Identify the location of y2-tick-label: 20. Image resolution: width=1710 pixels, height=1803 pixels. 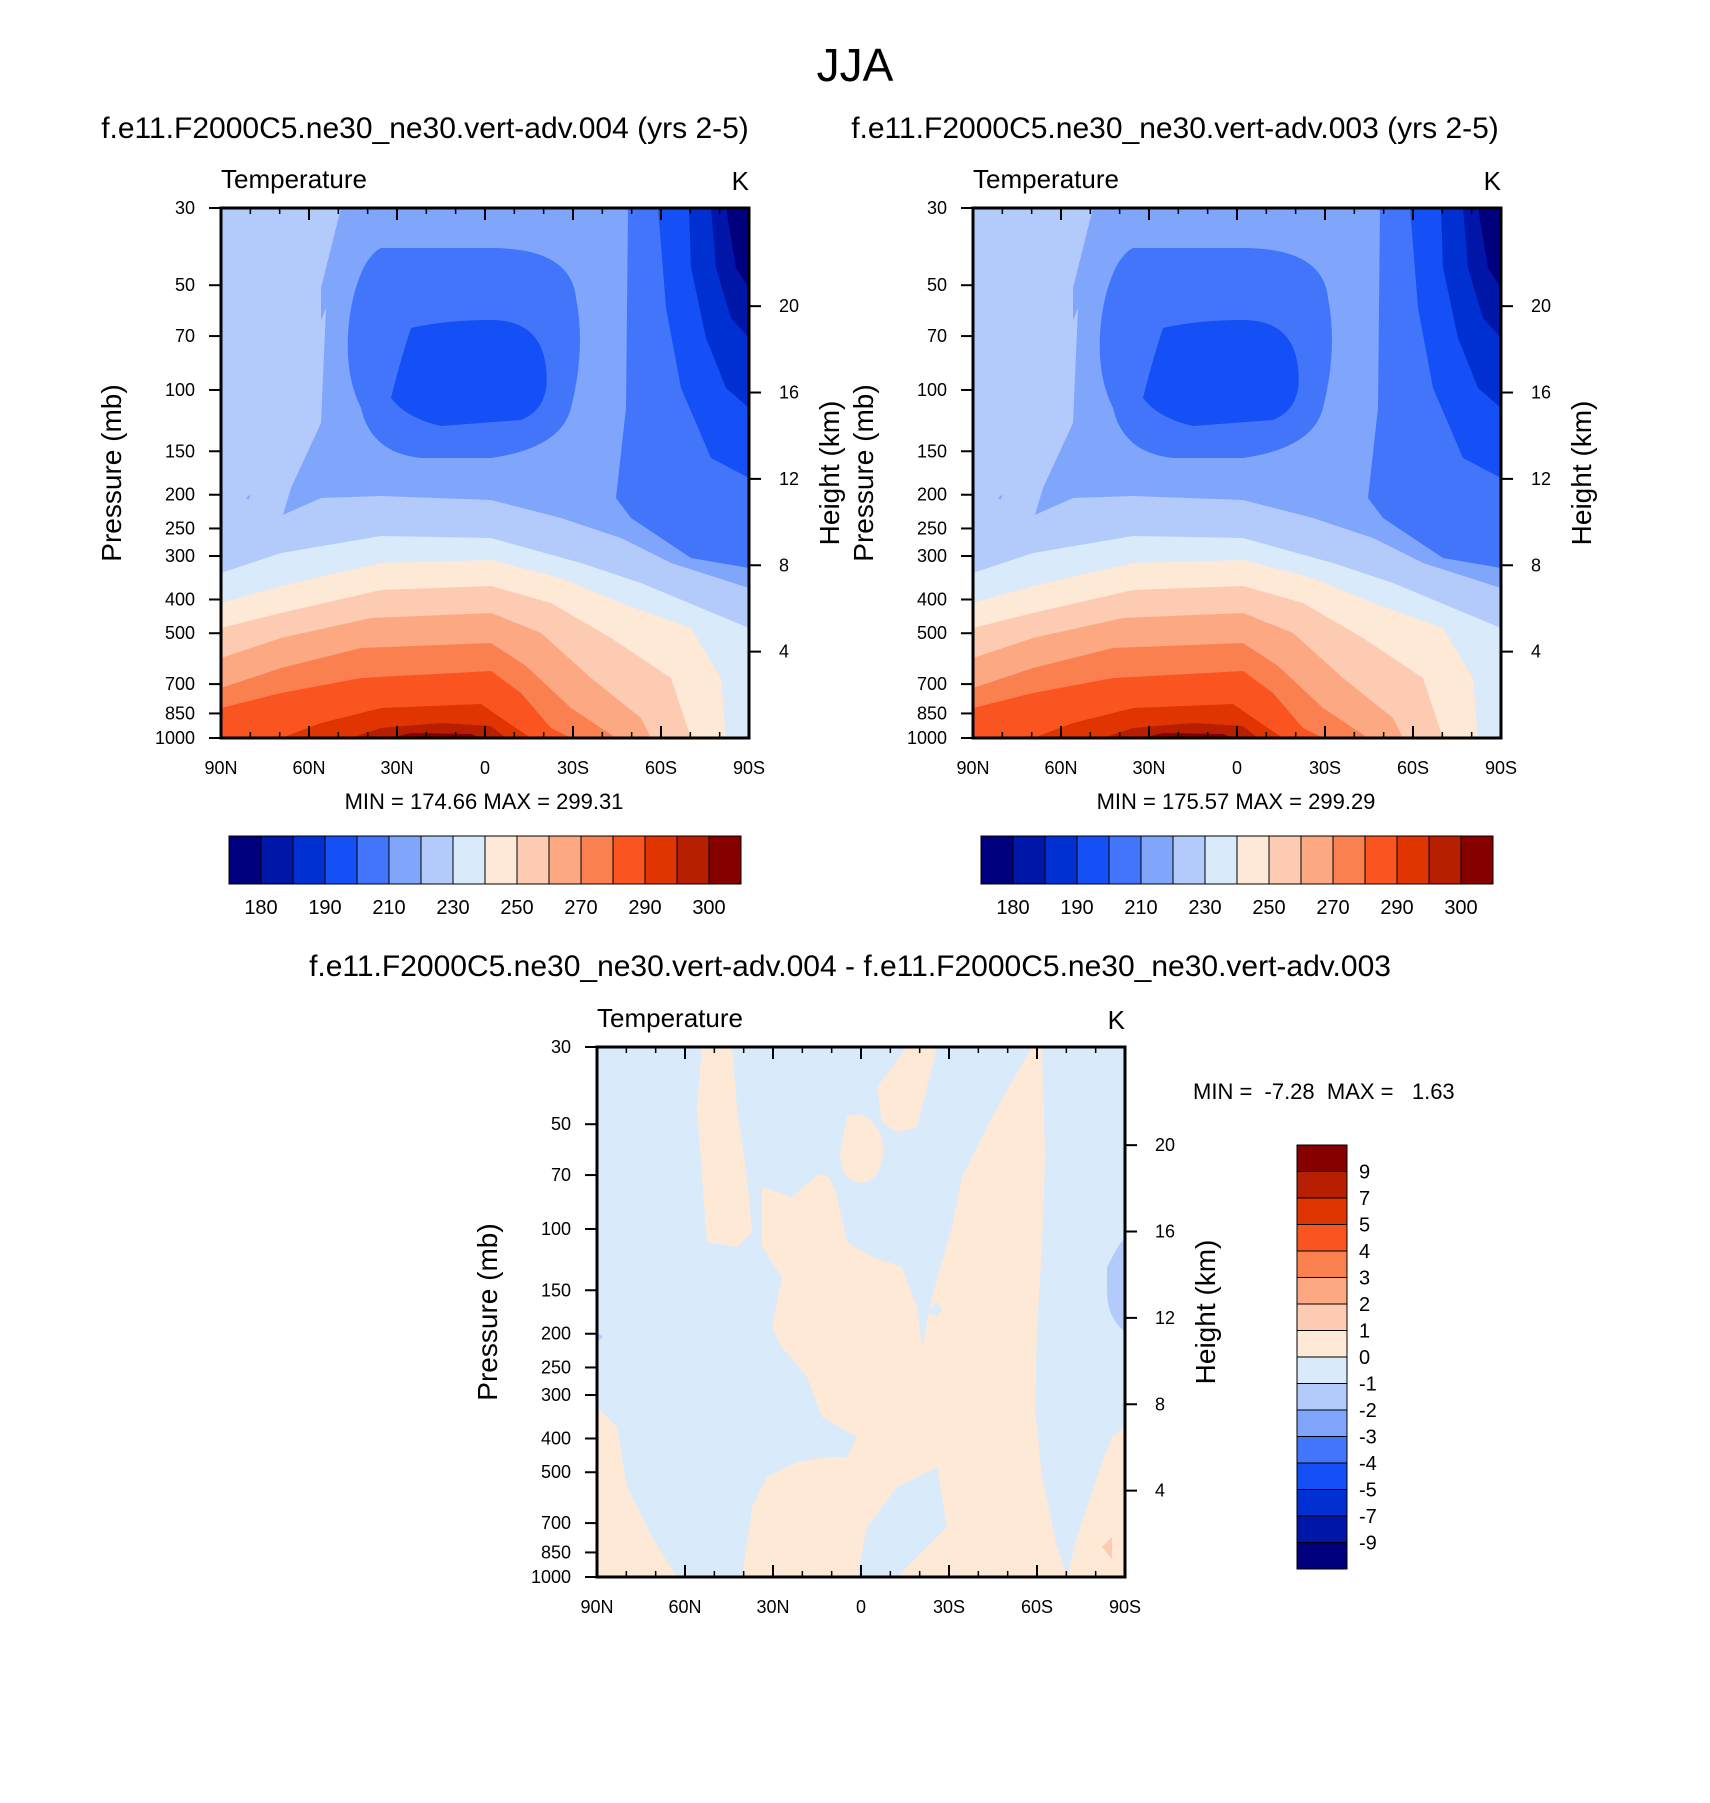
(789, 306).